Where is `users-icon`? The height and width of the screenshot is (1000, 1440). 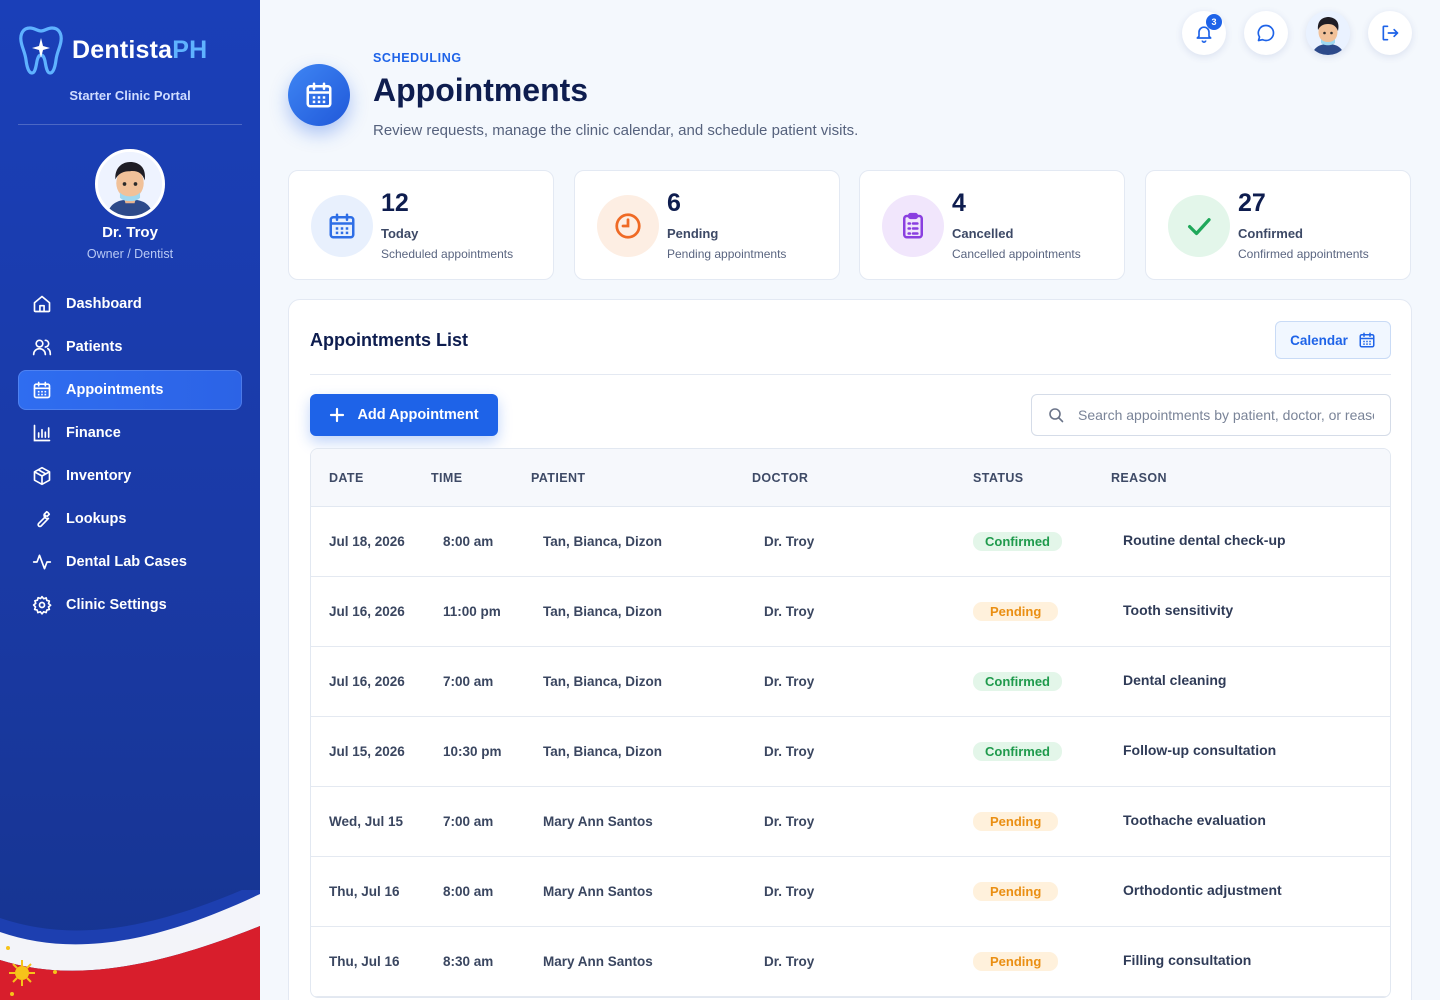 users-icon is located at coordinates (42, 347).